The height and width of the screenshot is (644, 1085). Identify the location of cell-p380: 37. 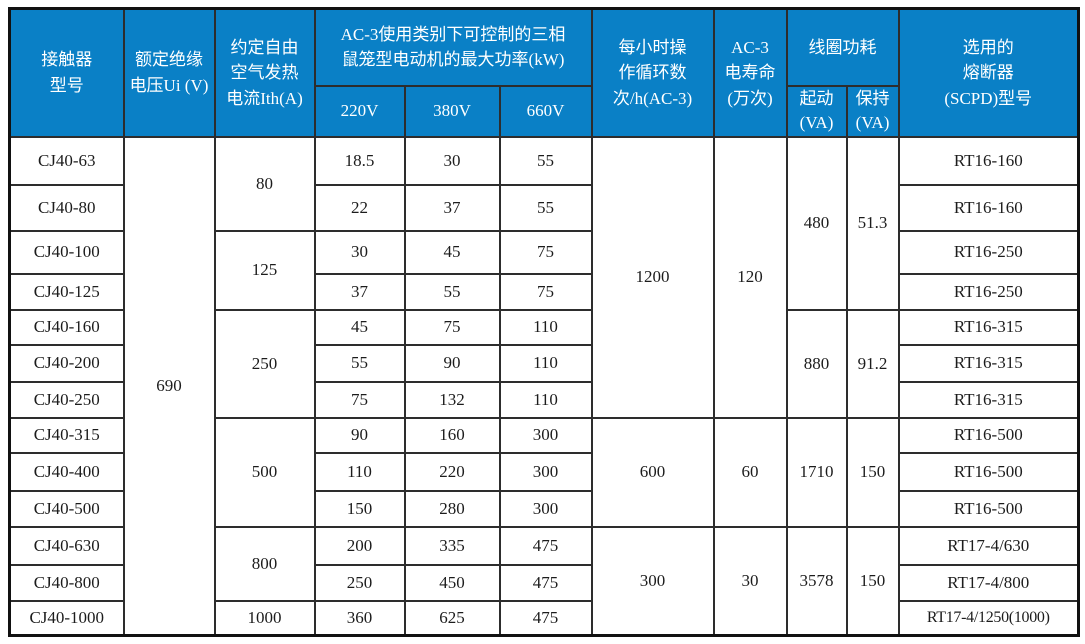
(452, 207).